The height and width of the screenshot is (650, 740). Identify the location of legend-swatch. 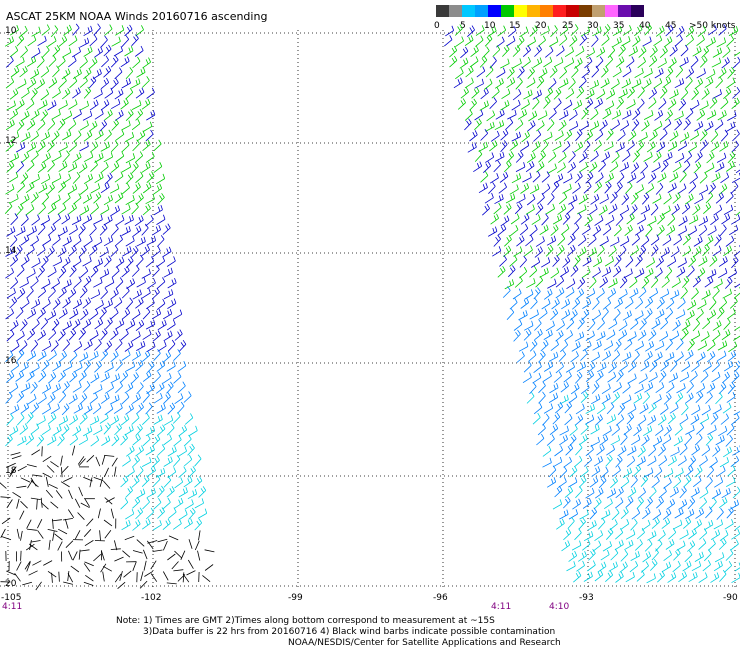
(559, 11).